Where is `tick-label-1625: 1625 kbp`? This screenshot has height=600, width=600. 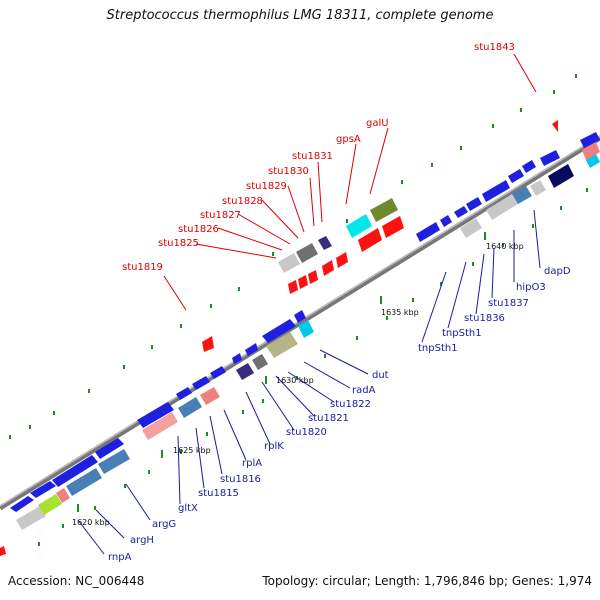
tick-label-1625: 1625 kbp is located at coordinates (192, 450).